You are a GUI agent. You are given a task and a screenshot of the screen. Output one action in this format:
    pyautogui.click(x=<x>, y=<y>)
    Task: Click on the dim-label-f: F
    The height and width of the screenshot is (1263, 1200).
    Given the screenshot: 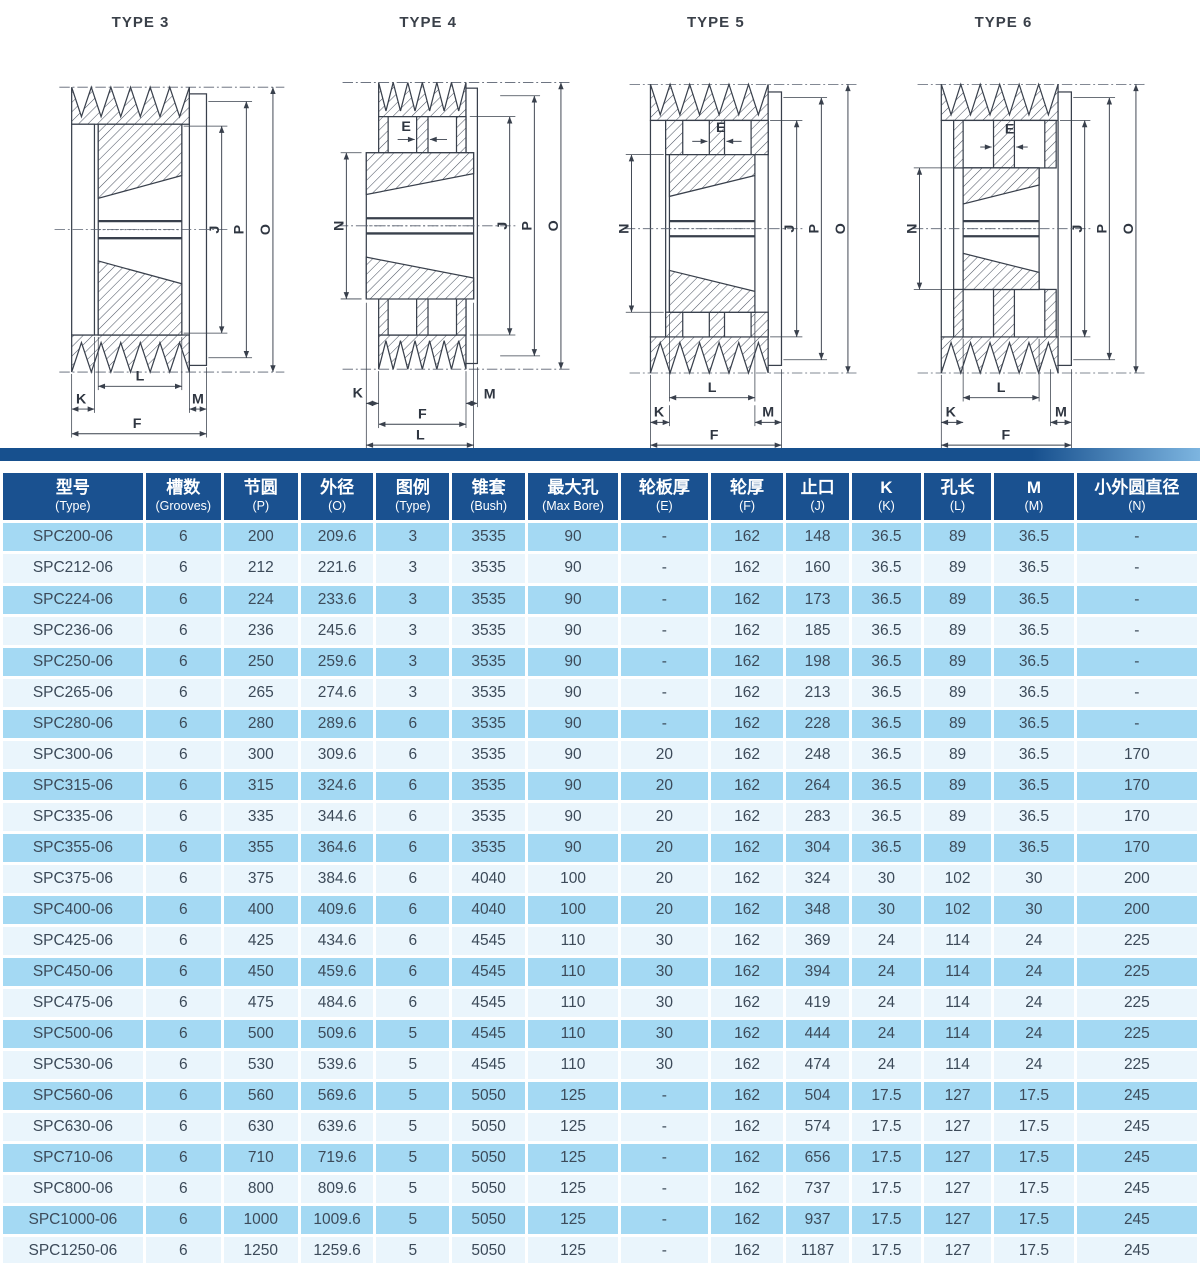 What is the action you would take?
    pyautogui.click(x=1005, y=435)
    